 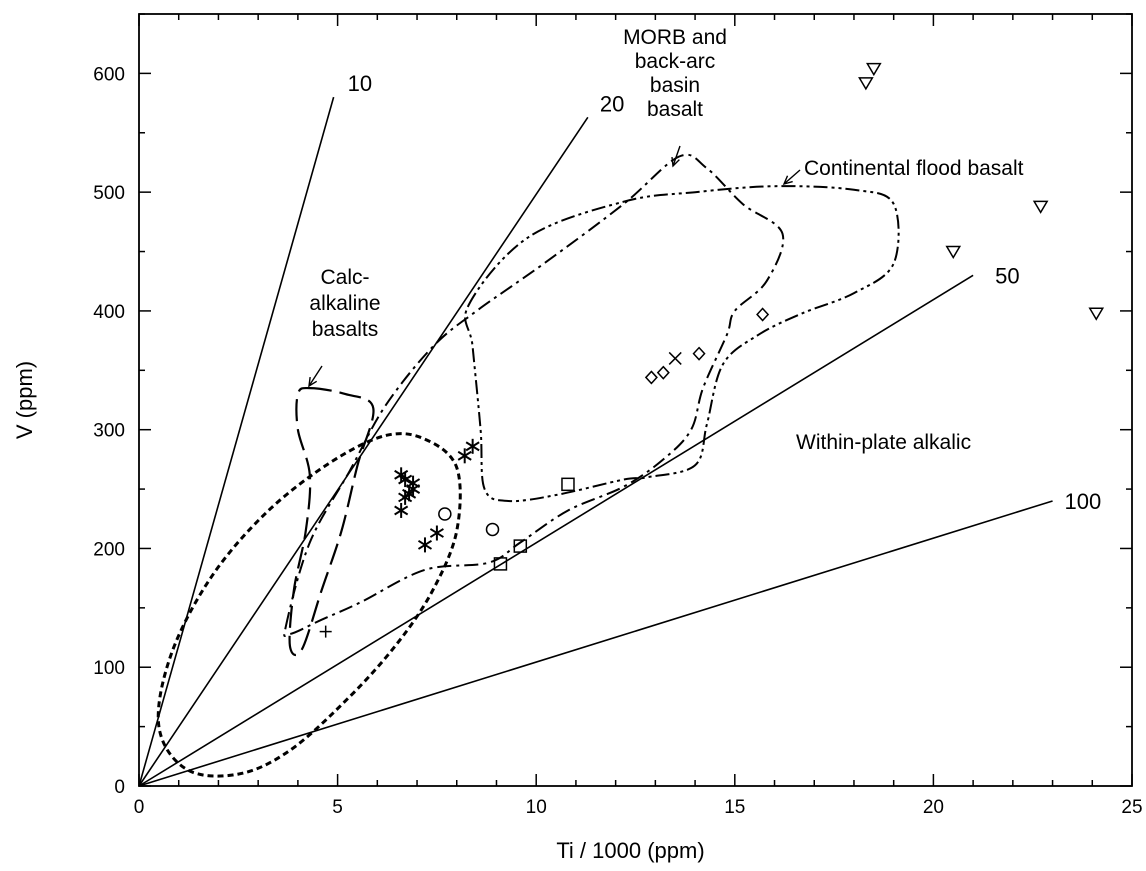 I want to click on annotation-line: Within-plate alkalic, so click(x=883, y=442).